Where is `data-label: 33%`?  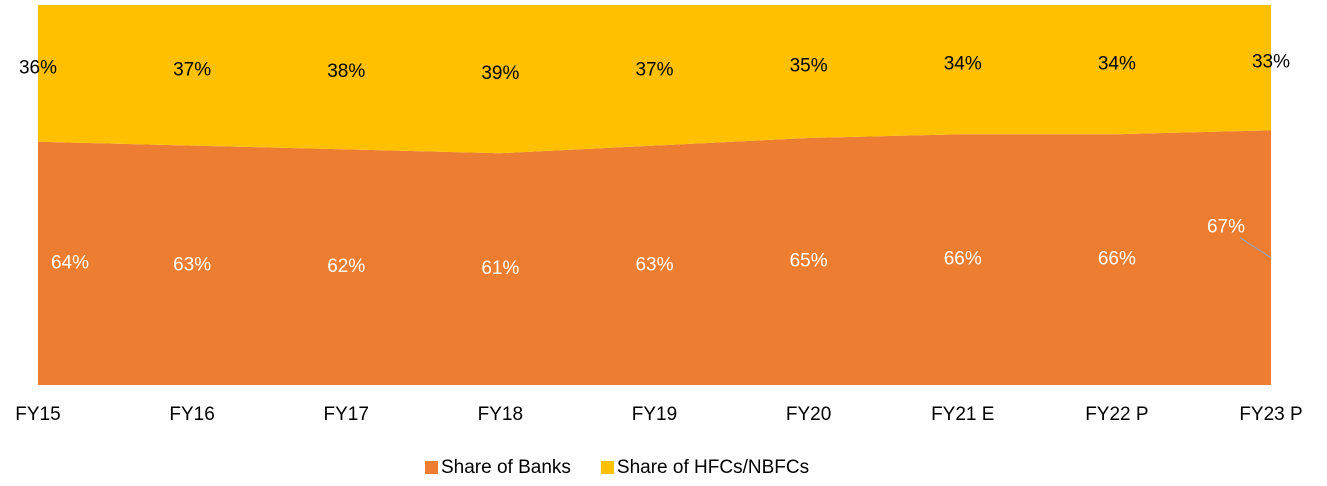 data-label: 33% is located at coordinates (1271, 62).